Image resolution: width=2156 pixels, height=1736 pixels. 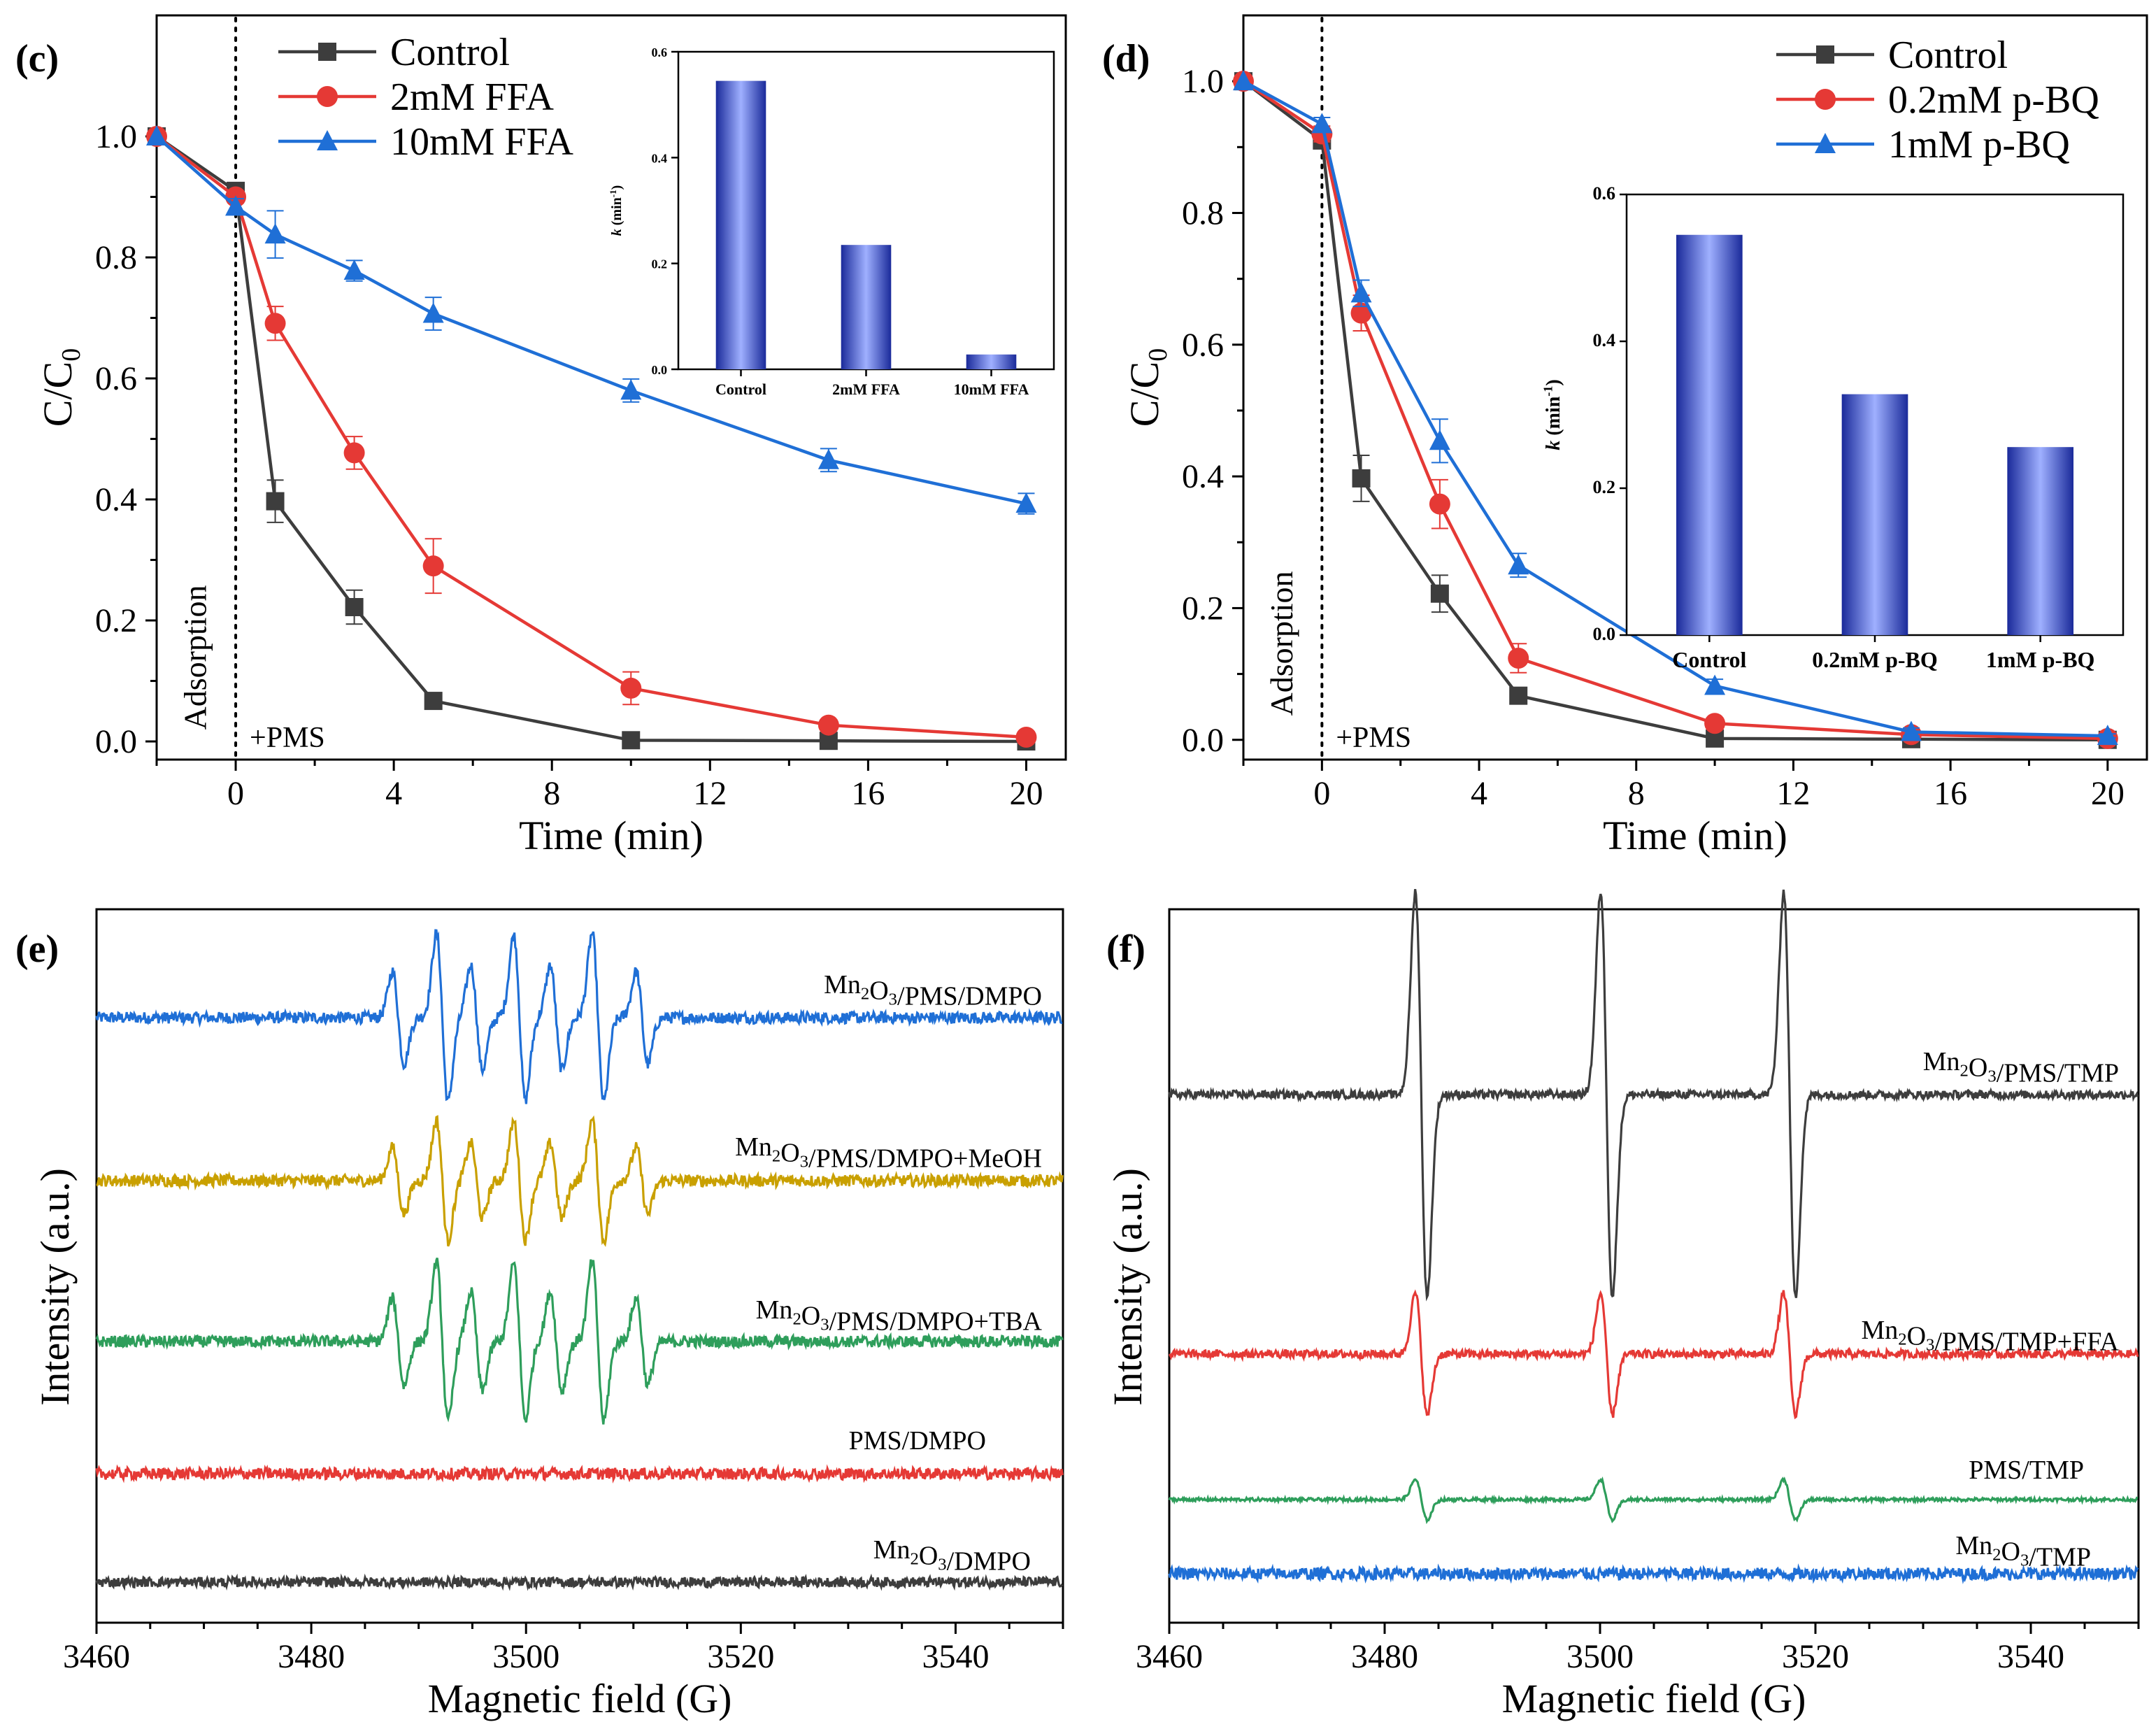 What do you see at coordinates (311, 1656) in the screenshot?
I see `x-tick-label: 3480` at bounding box center [311, 1656].